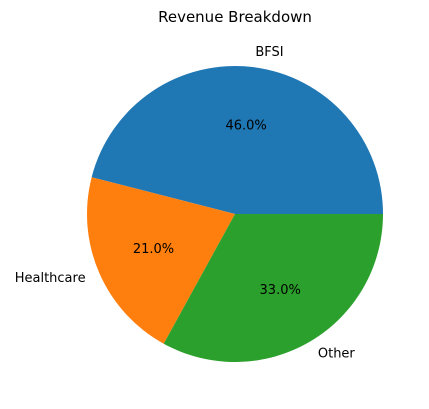 This screenshot has width=429, height=409. I want to click on slice-label-other: Other, so click(337, 354).